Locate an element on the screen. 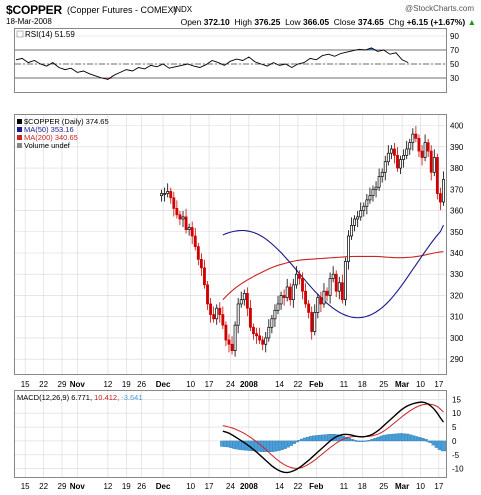  macd-tick-label: -5 is located at coordinates (456, 455).